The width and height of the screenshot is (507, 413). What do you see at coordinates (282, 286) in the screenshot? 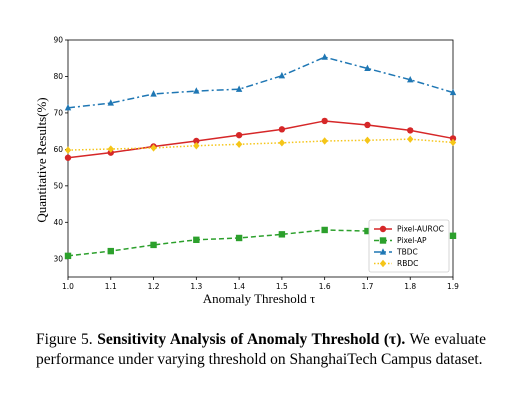
I see `x-tick-label: 1.5` at bounding box center [282, 286].